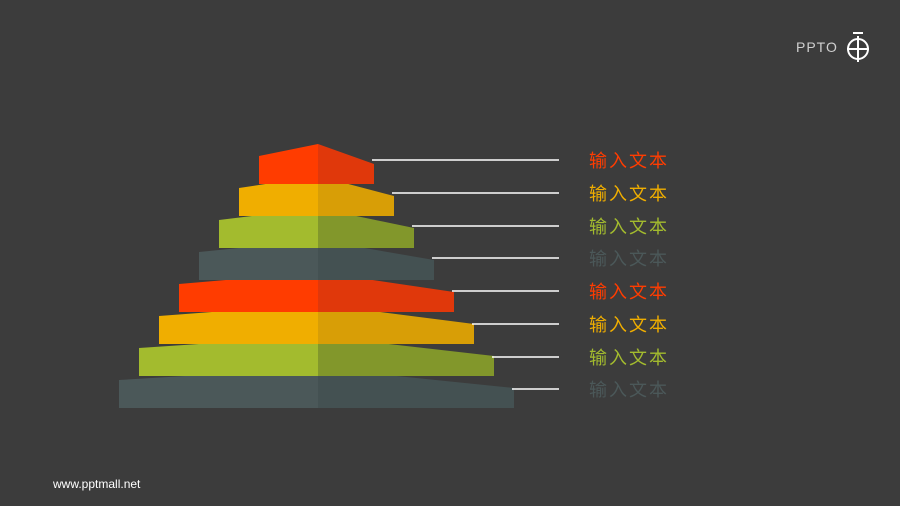 The height and width of the screenshot is (506, 900). I want to click on tier-label-7: 输入文本, so click(629, 358).